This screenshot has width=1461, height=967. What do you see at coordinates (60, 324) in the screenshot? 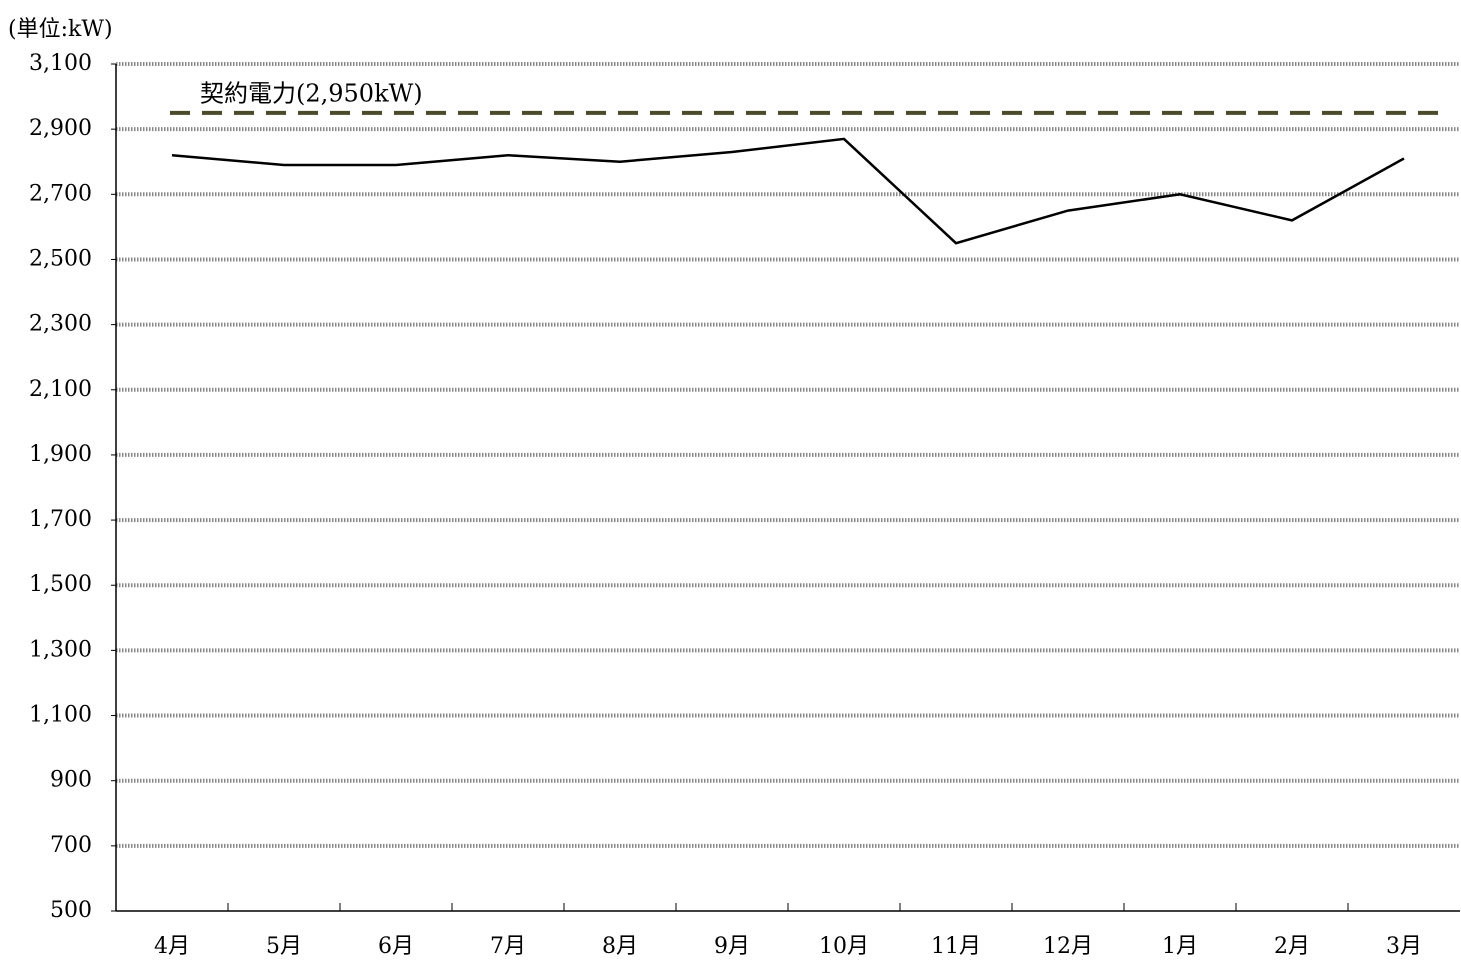
I see `y-tick-label: 2,300` at bounding box center [60, 324].